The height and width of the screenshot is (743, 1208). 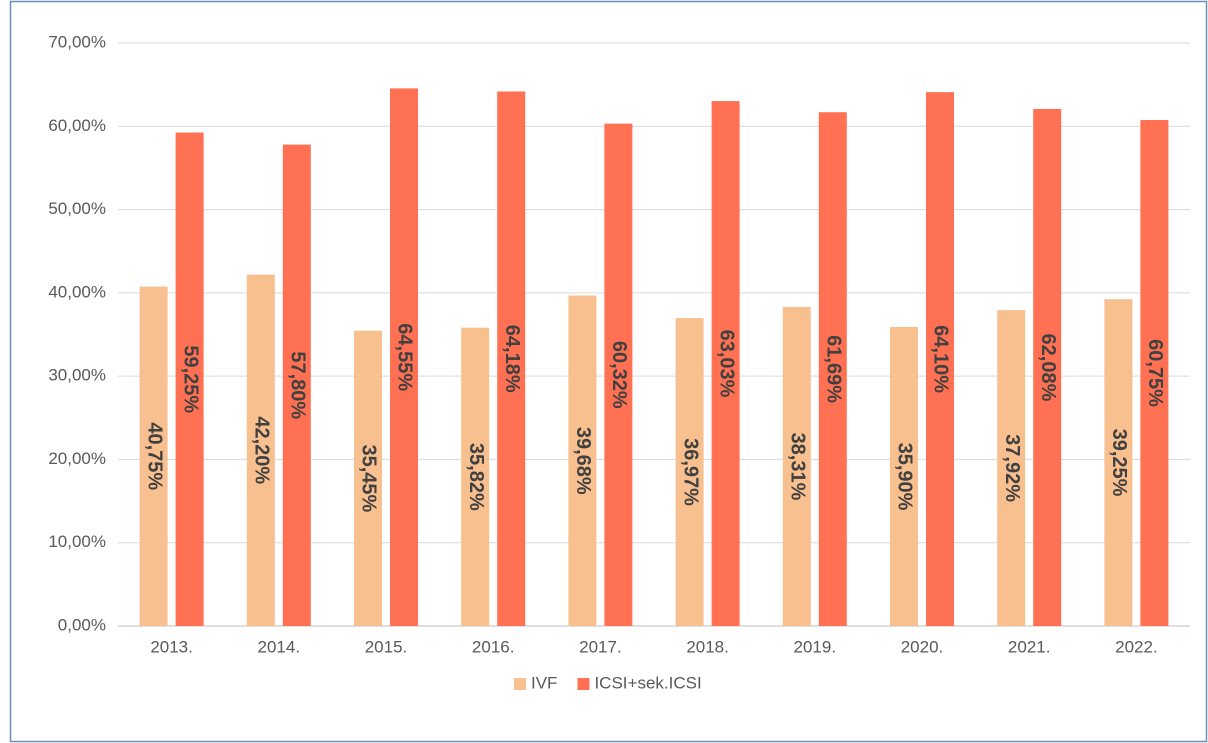 I want to click on y-tick-label: 0,00%, so click(x=82, y=624).